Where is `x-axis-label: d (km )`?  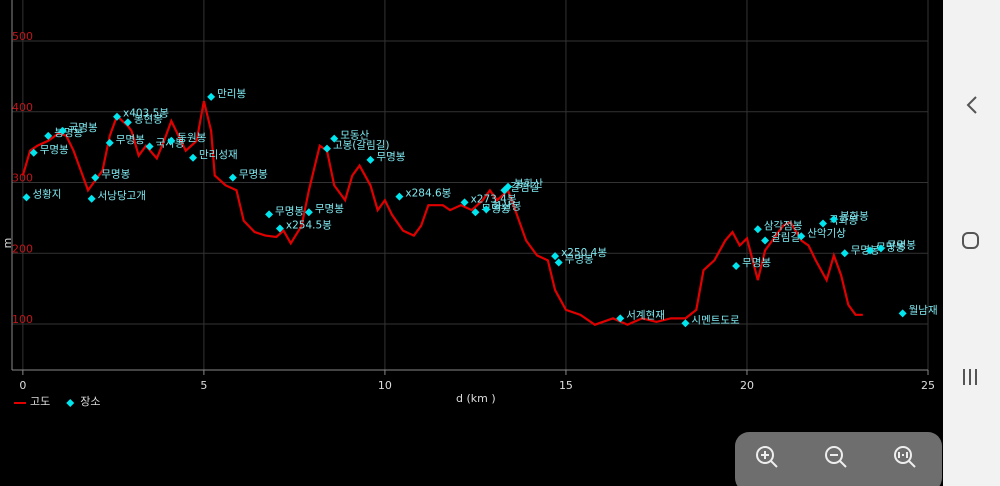
x-axis-label: d (km ) is located at coordinates (476, 398).